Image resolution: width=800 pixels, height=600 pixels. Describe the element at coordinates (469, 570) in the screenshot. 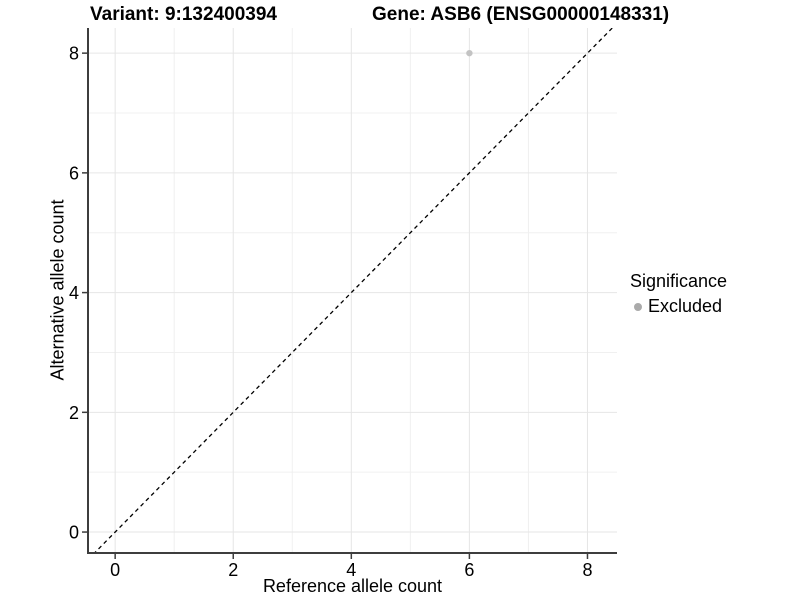

I see `x-tick-label: 6` at that location.